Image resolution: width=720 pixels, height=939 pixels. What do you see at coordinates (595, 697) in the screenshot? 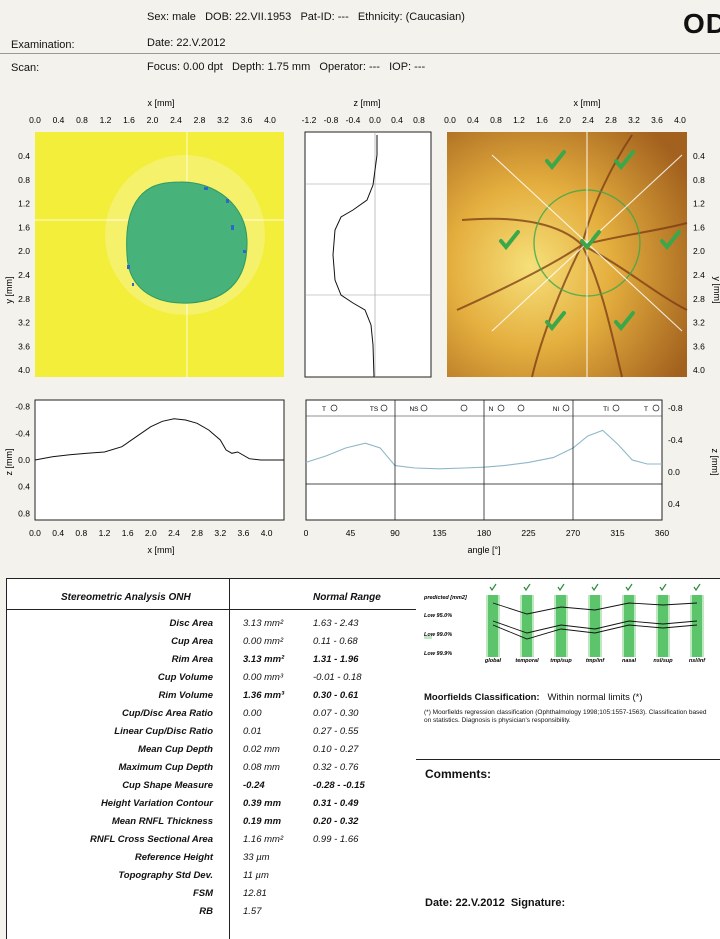
I see `moorfields-classification-value: Within normal limits (*)` at bounding box center [595, 697].